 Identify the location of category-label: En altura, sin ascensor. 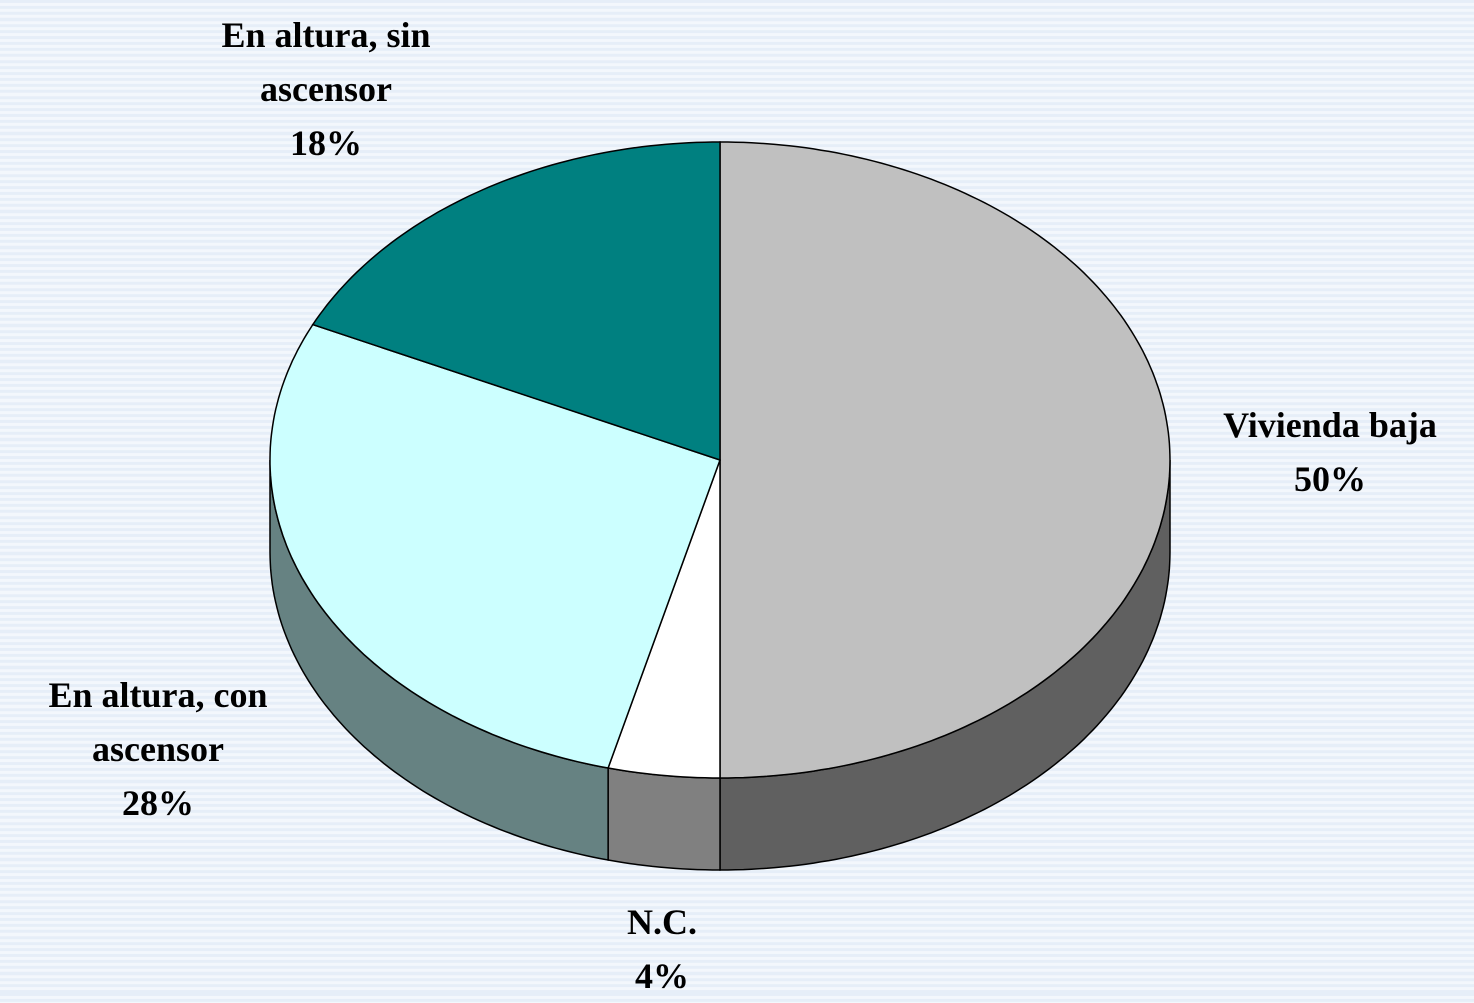
(326, 62).